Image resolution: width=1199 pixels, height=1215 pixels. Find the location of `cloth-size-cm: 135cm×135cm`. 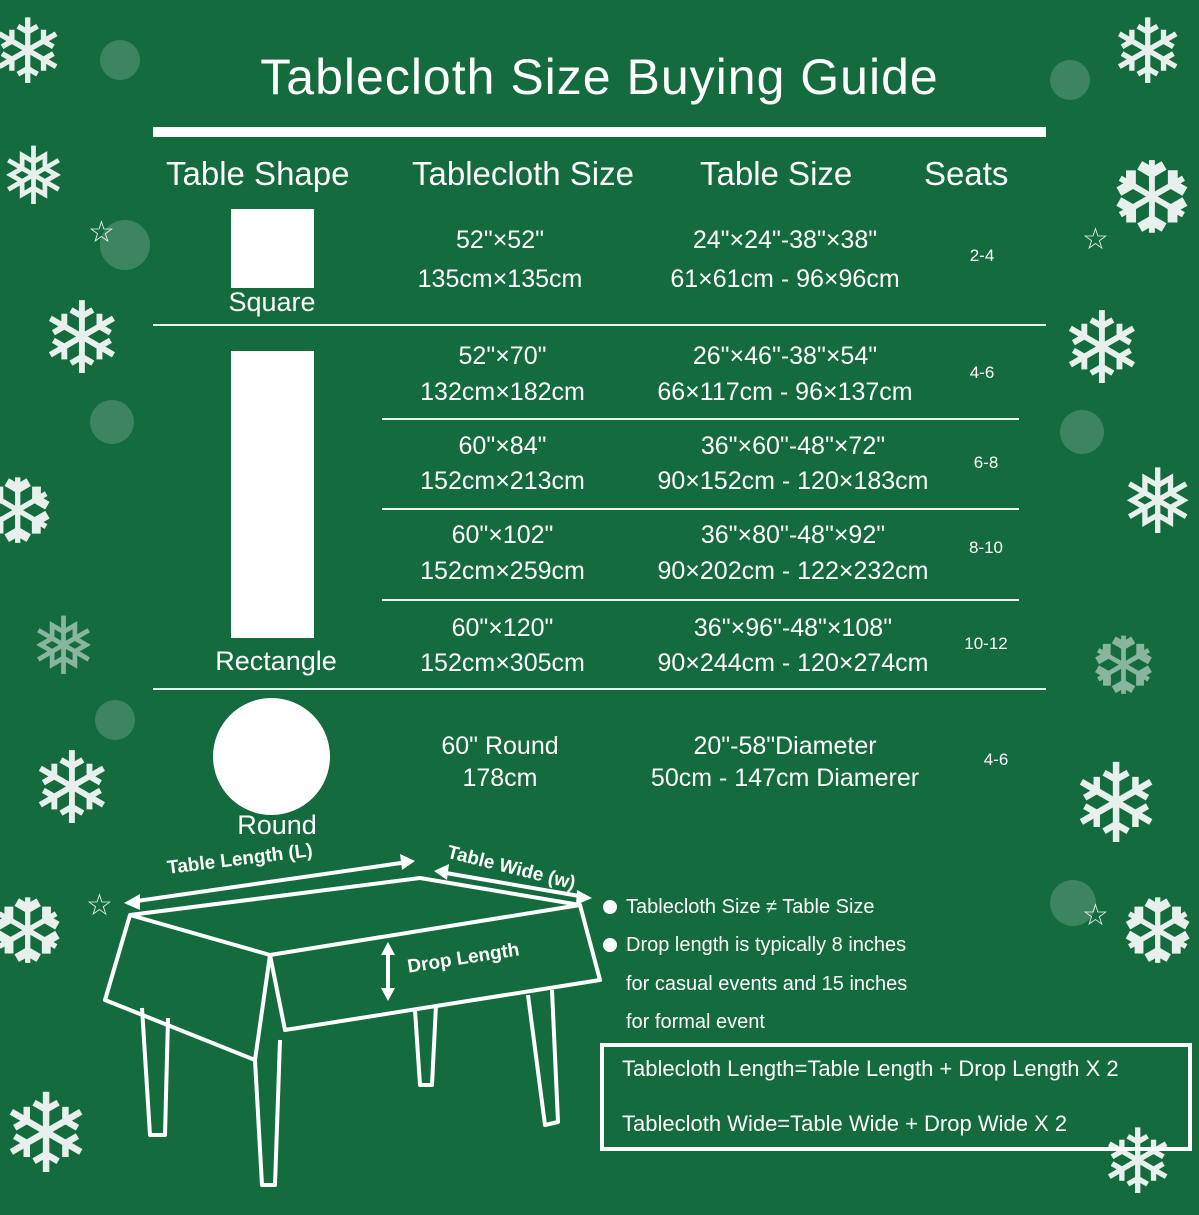

cloth-size-cm: 135cm×135cm is located at coordinates (500, 279).